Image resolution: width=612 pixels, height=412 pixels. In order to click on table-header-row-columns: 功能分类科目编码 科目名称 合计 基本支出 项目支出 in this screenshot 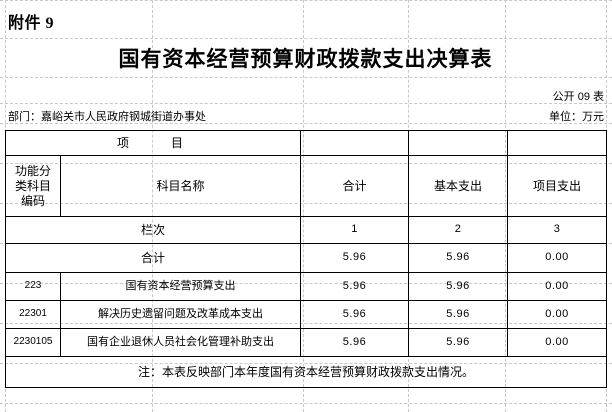, I will do `click(306, 186)`.